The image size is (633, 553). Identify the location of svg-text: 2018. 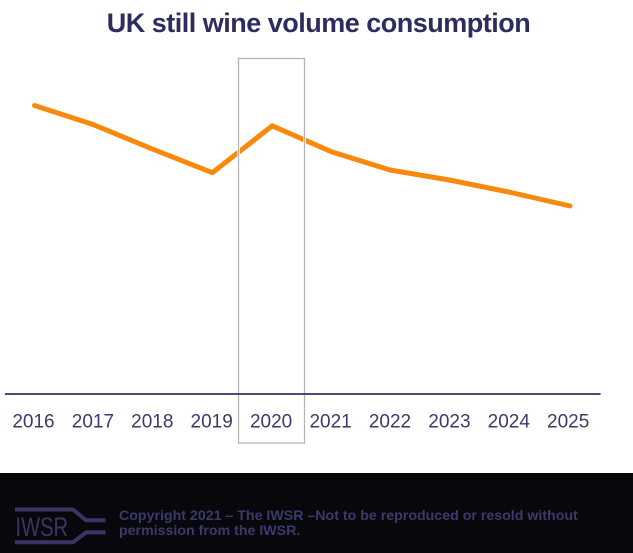
(152, 422).